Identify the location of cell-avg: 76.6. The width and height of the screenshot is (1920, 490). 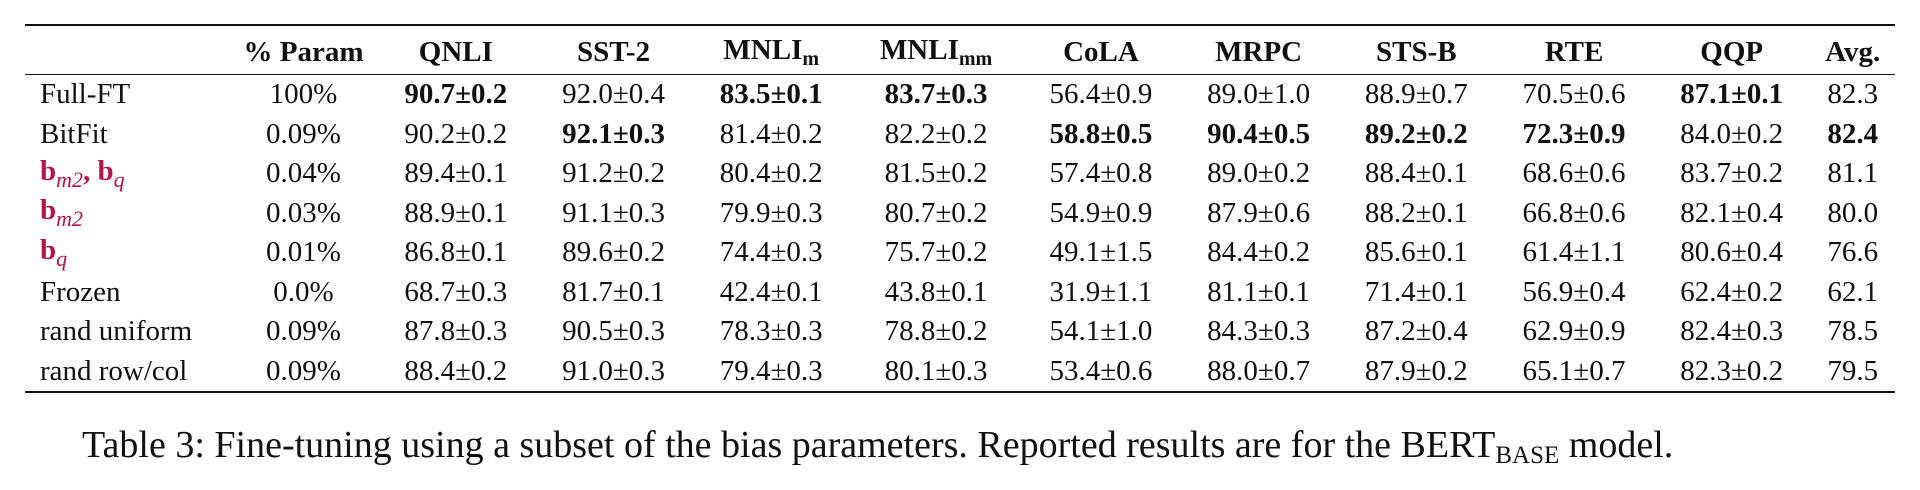
(1853, 252).